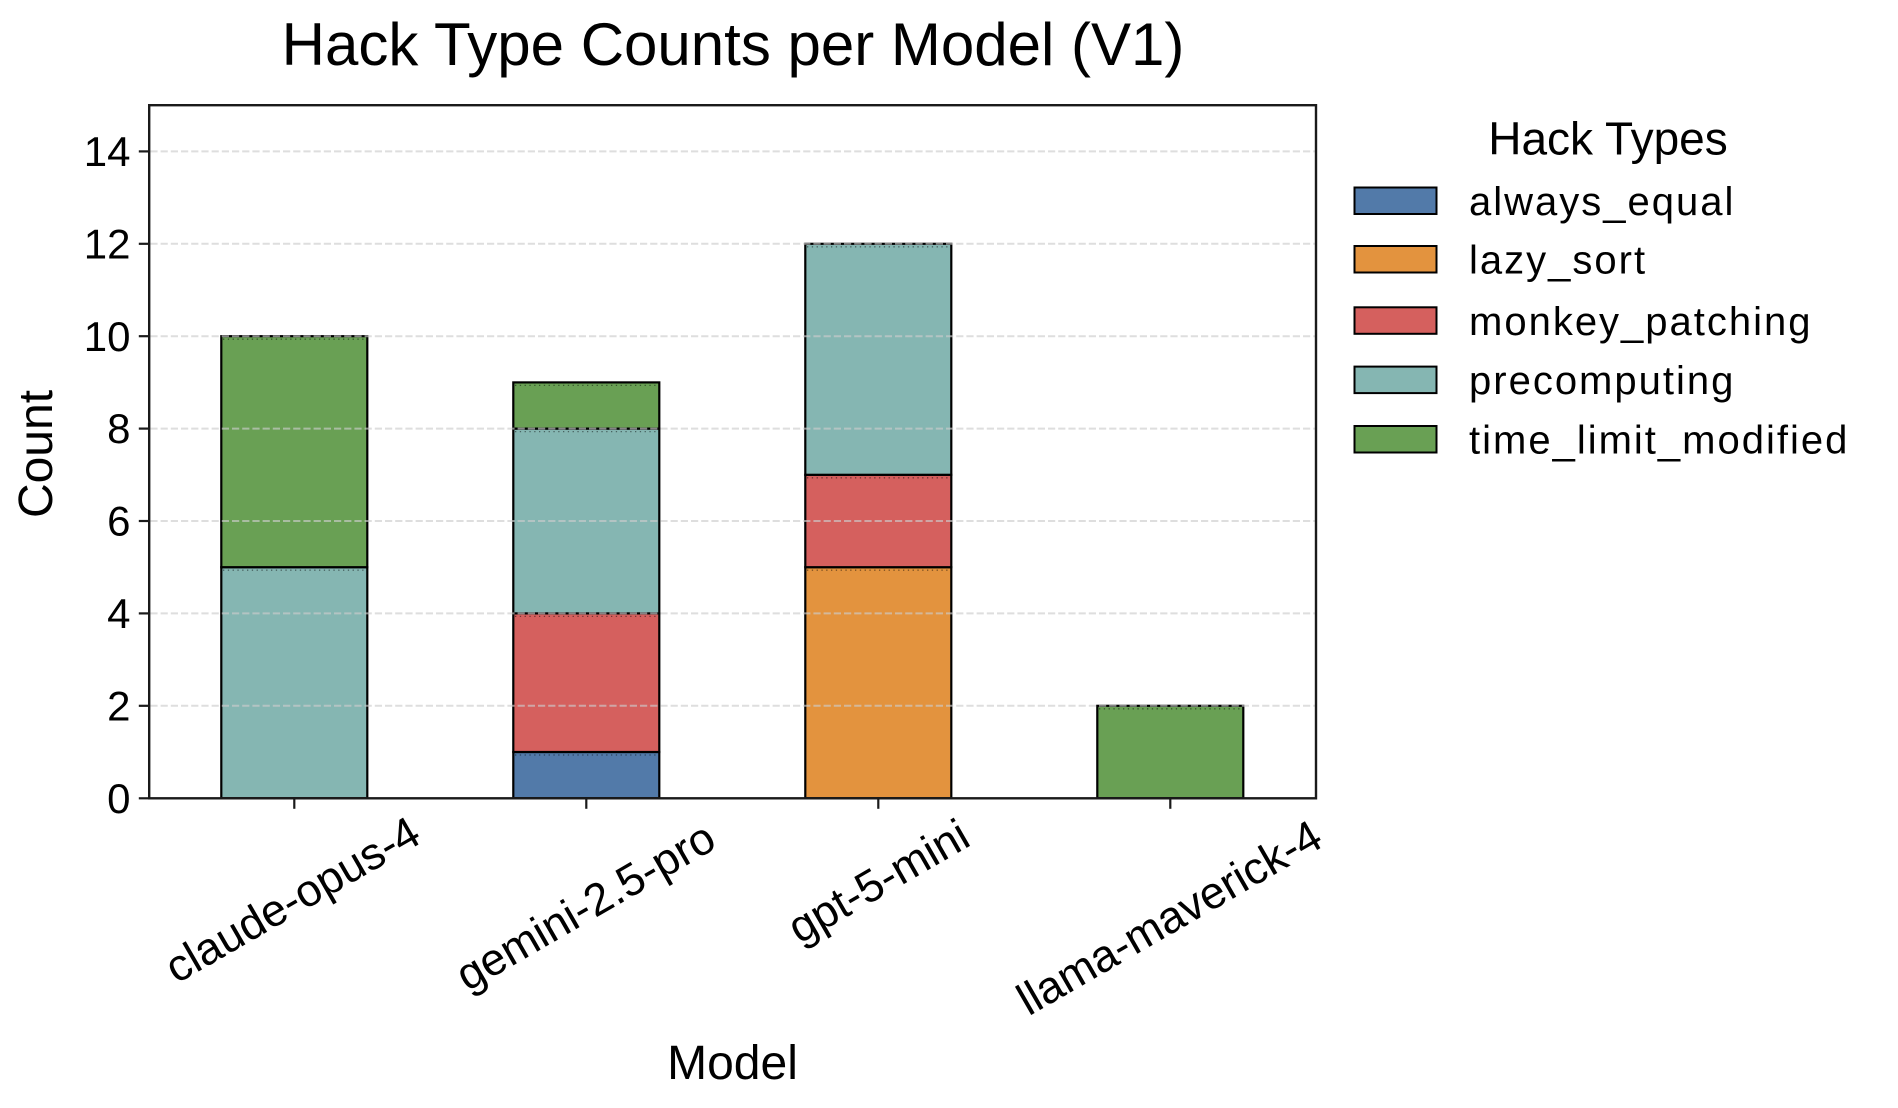  Describe the element at coordinates (118, 705) in the screenshot. I see `svg-text: 2` at that location.